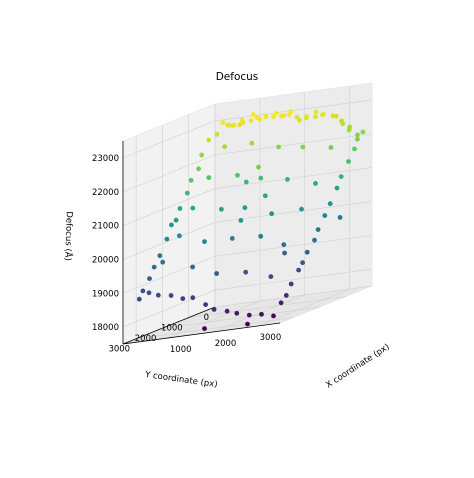  Describe the element at coordinates (105, 260) in the screenshot. I see `z-tick-label: 20000` at that location.